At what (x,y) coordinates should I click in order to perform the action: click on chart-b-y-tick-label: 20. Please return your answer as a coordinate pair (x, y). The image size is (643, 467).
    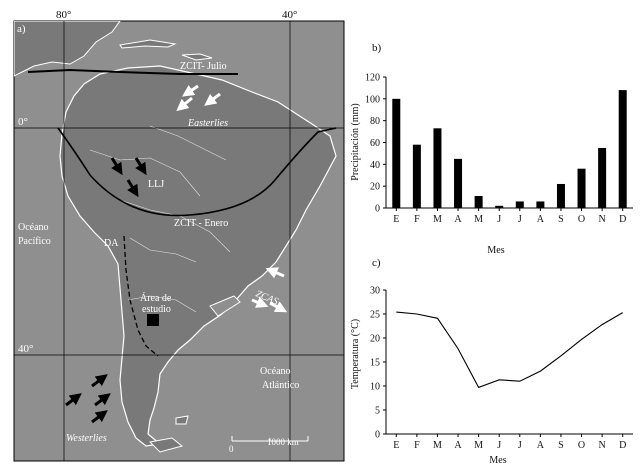
    Looking at the image, I should click on (375, 187).